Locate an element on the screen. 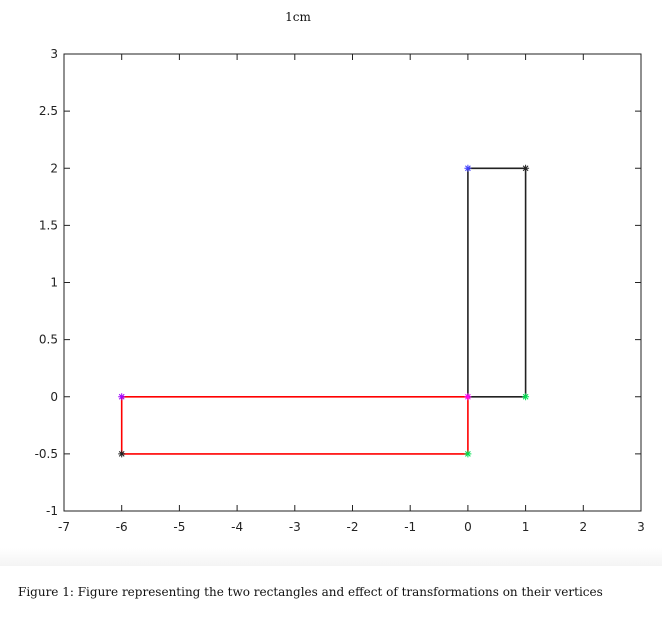 This screenshot has width=662, height=626. x-tick-label: -1 is located at coordinates (410, 527).